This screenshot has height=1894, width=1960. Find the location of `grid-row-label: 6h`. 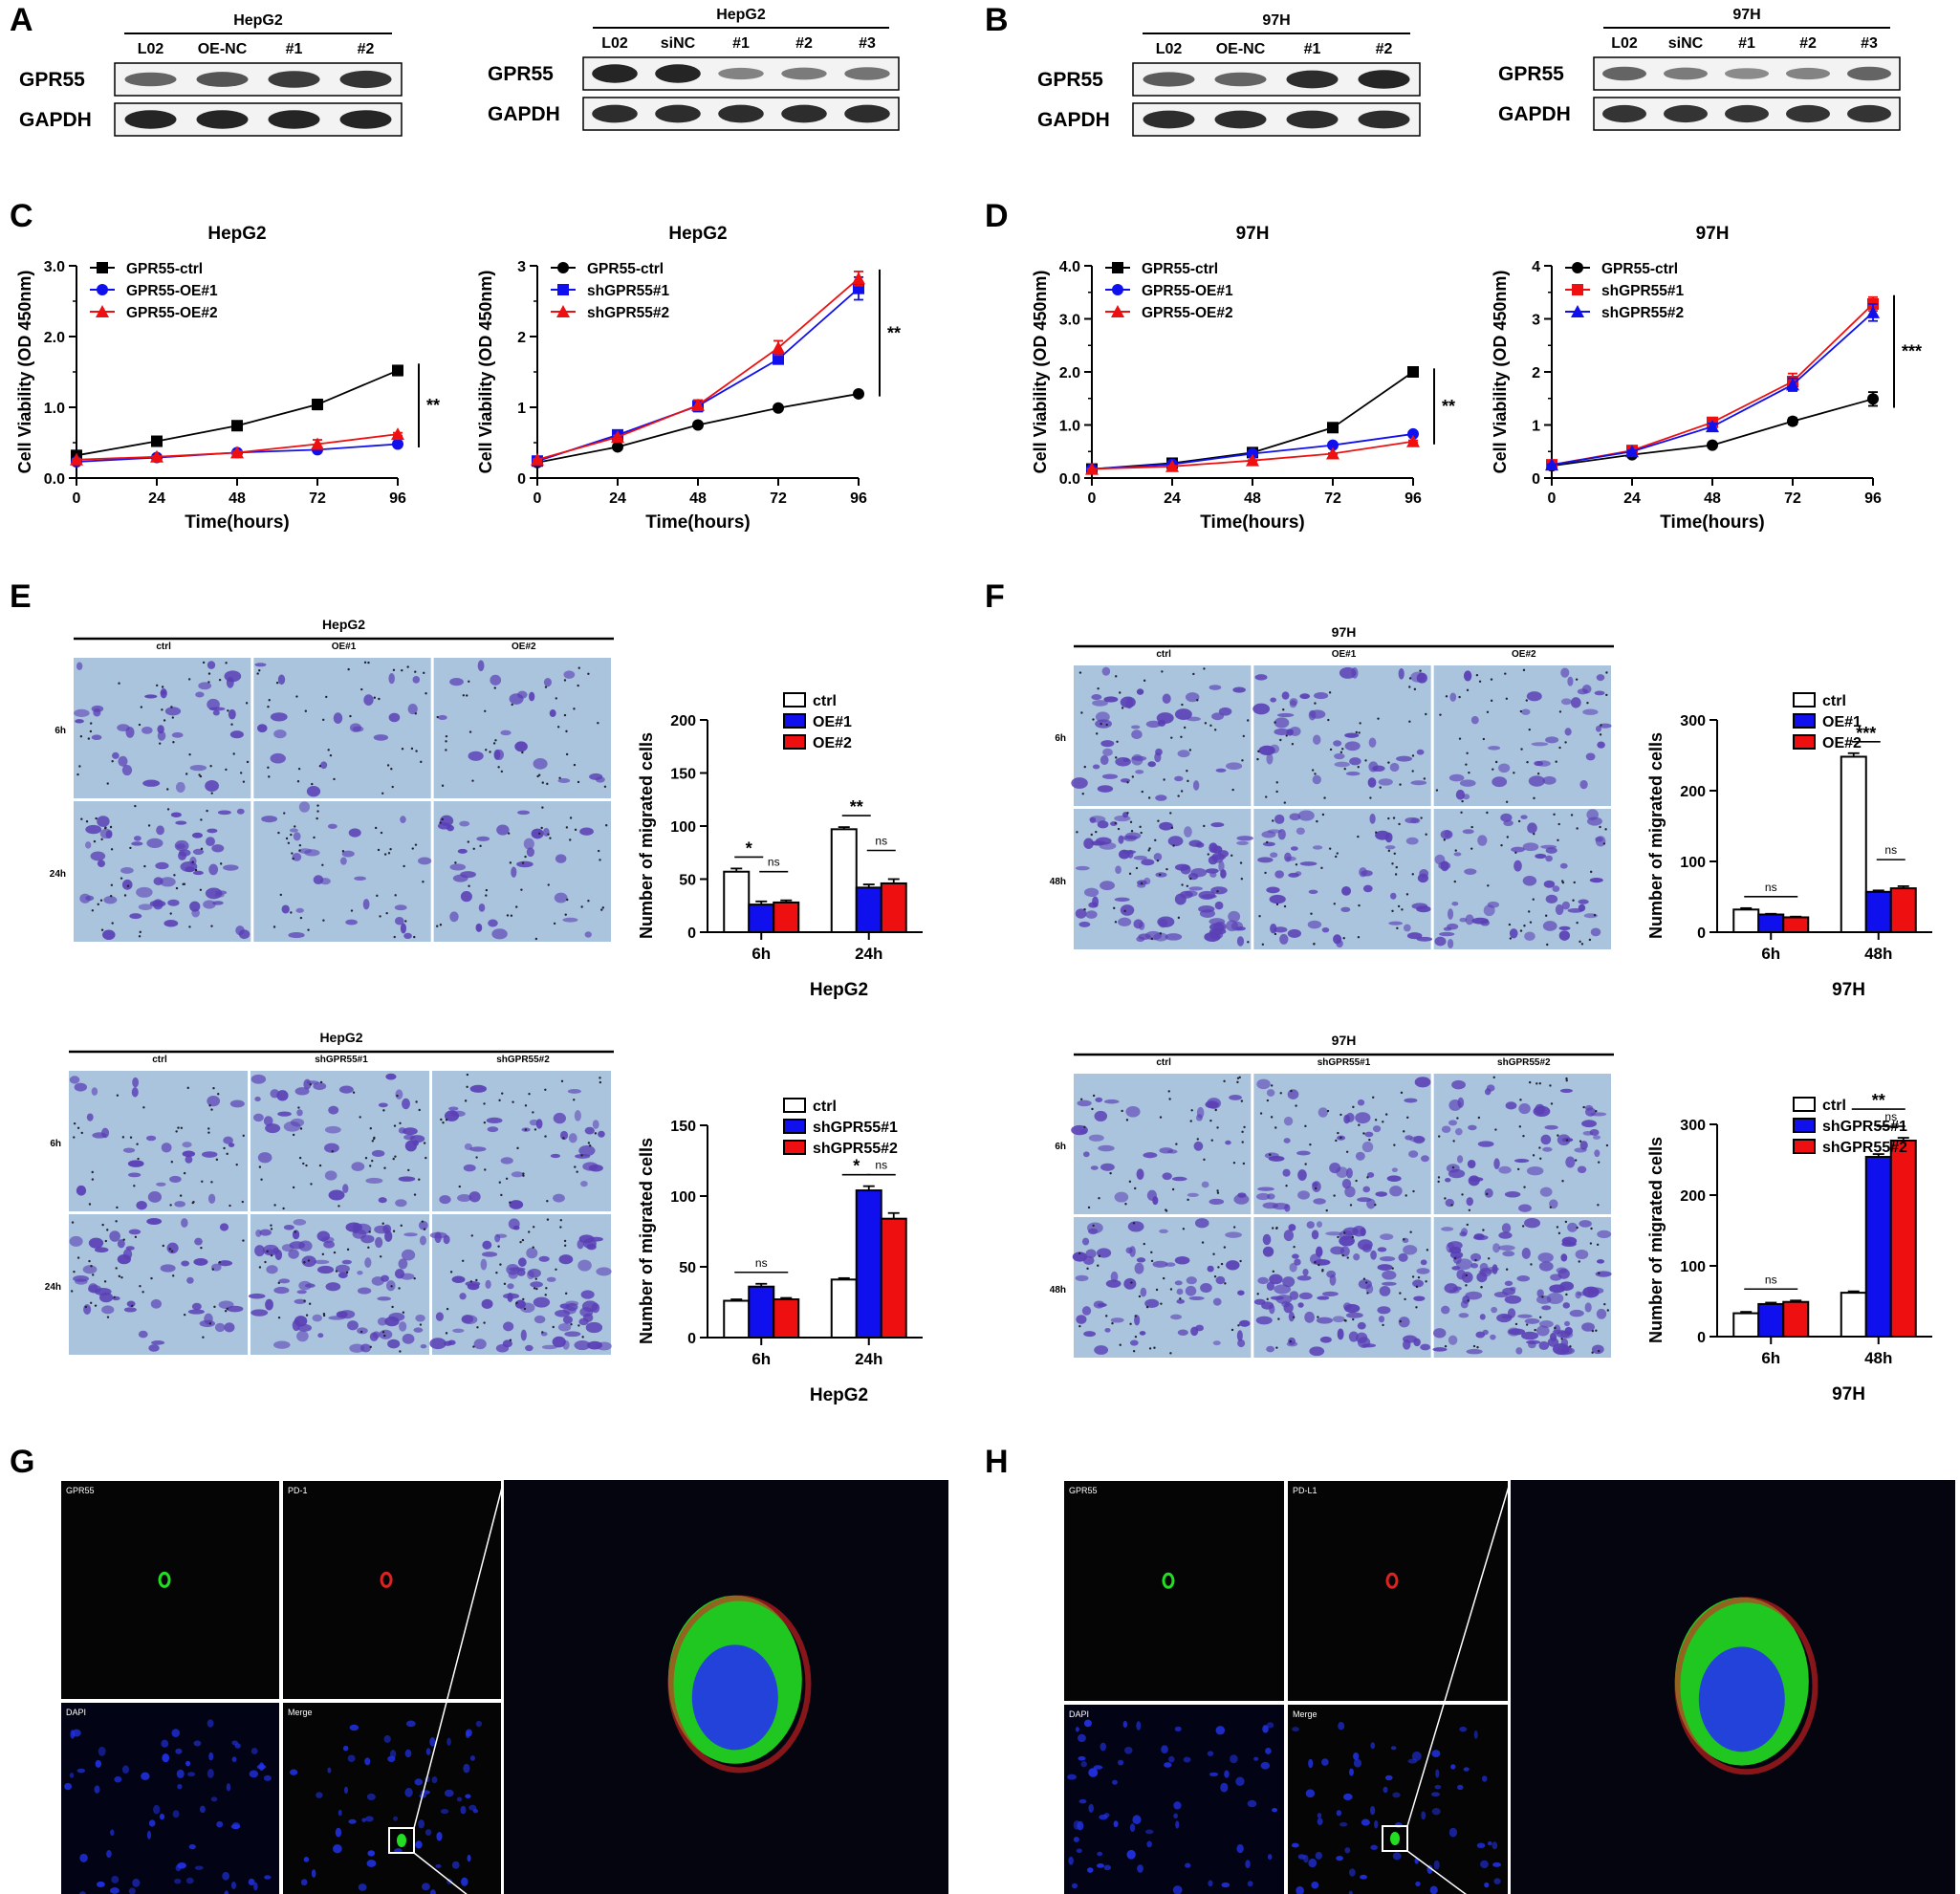

grid-row-label: 6h is located at coordinates (55, 1144).